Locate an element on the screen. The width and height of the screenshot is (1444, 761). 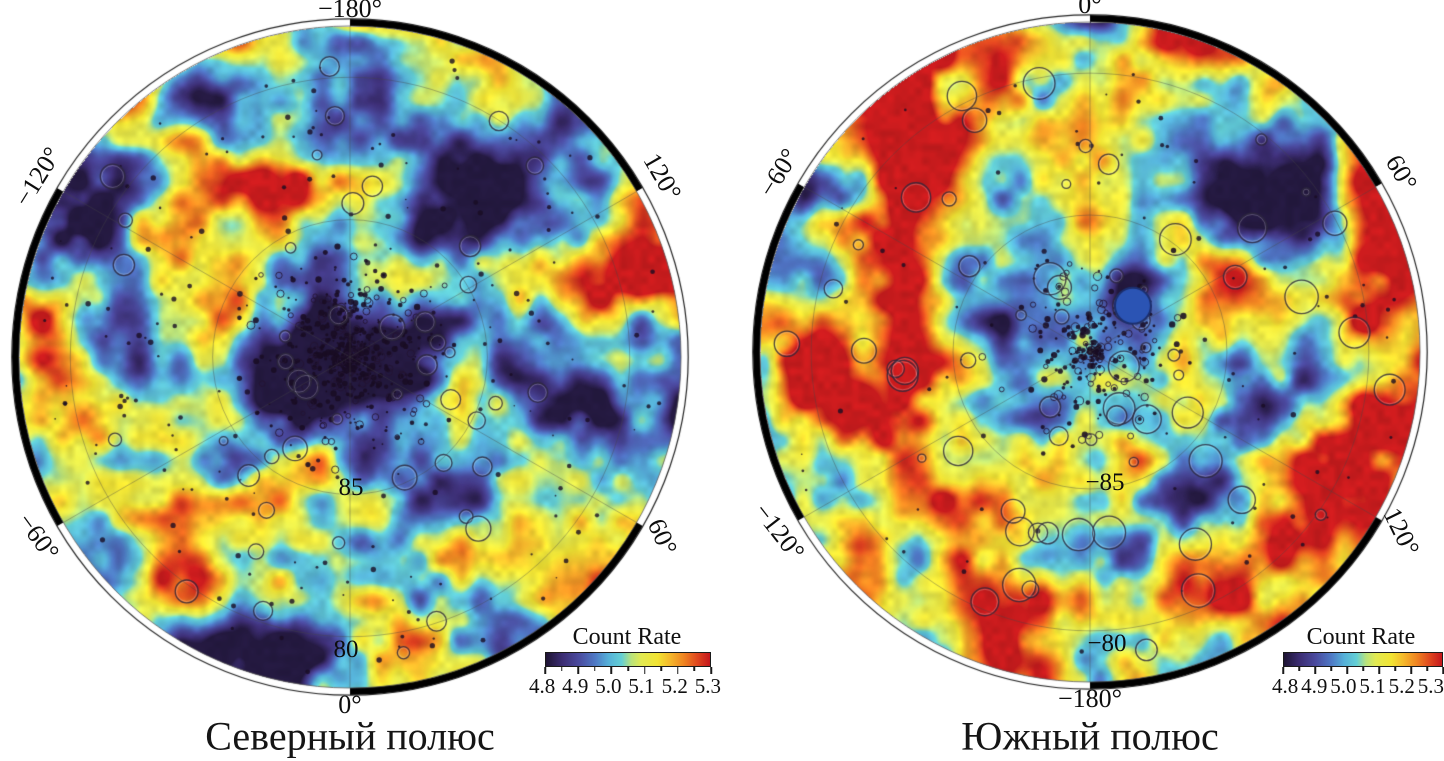
latitude-label: 80 is located at coordinates (346, 649).